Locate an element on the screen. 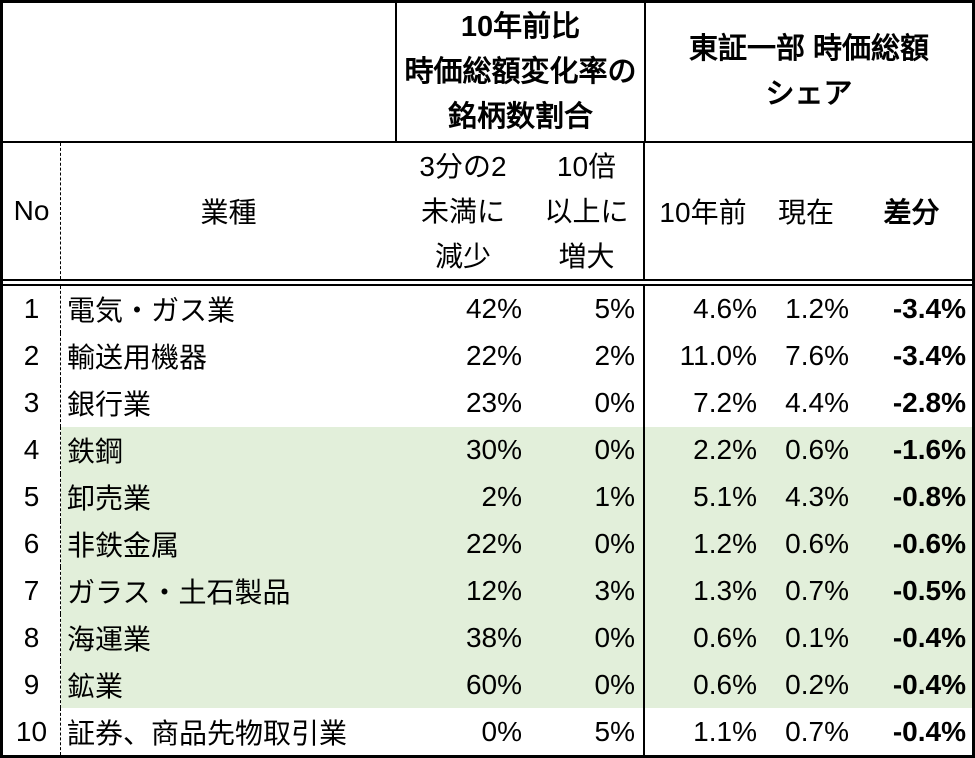 The width and height of the screenshot is (975, 758). cell-current: 4.3% is located at coordinates (806, 497).